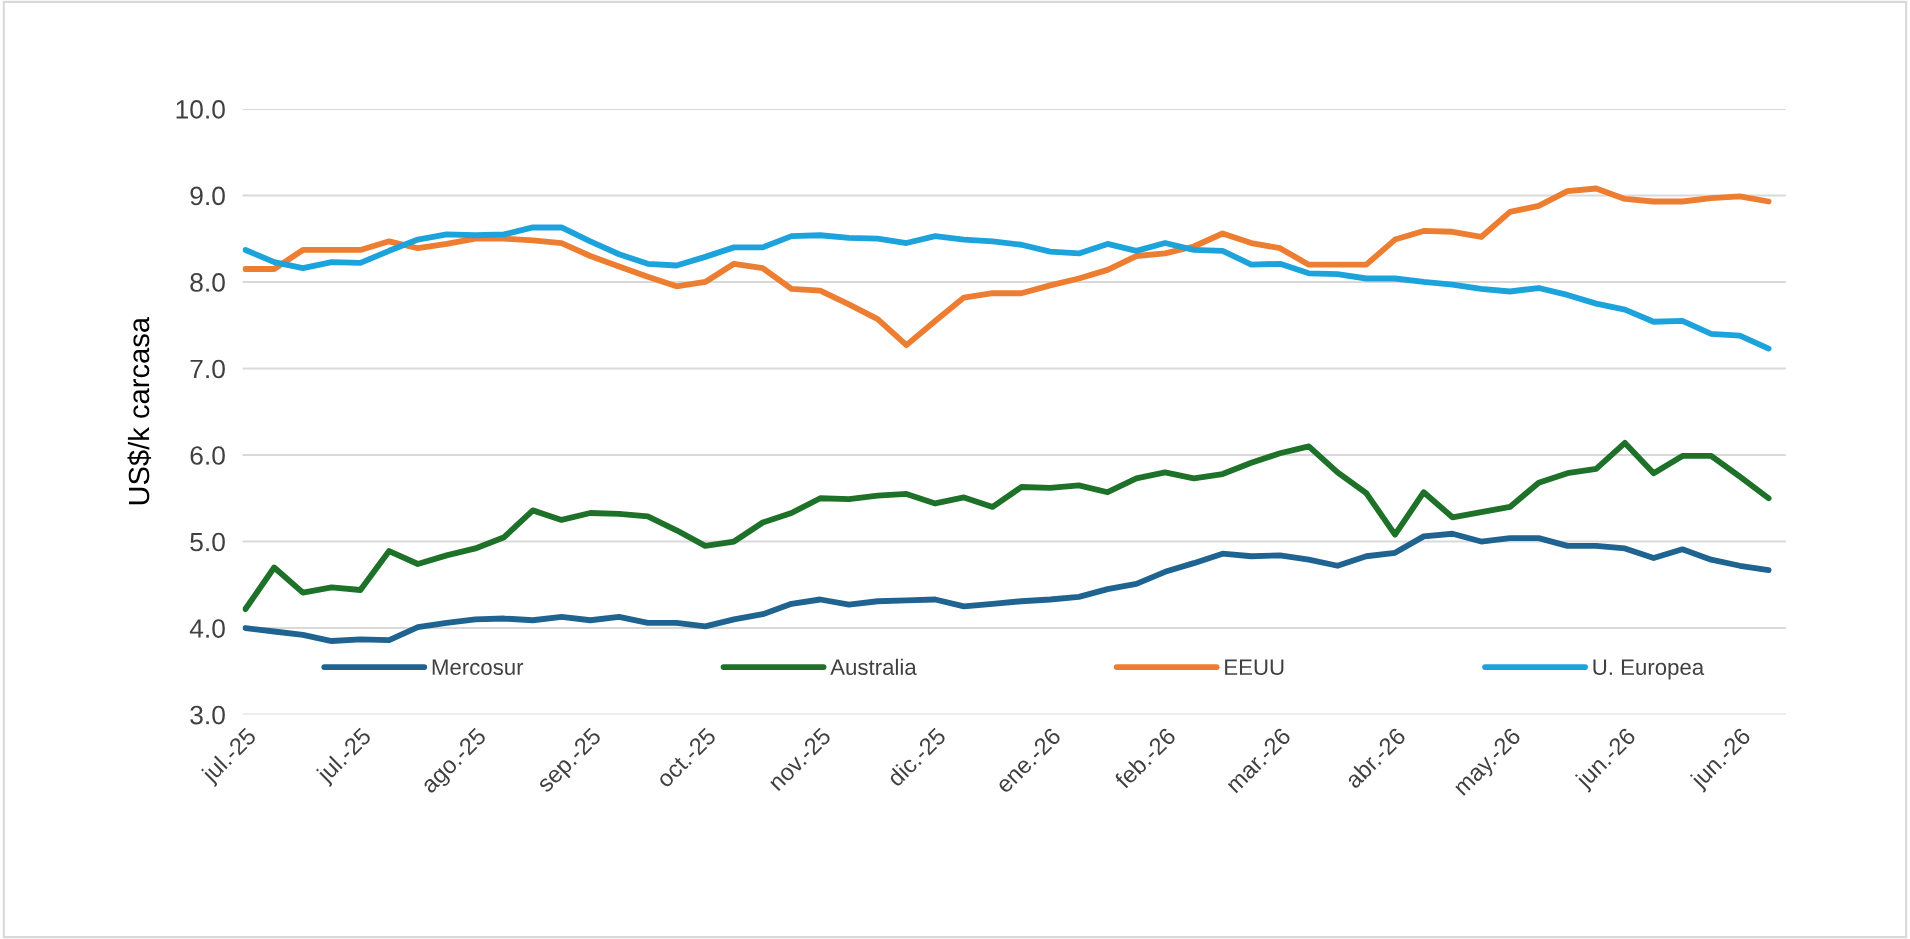 The image size is (1910, 939). Describe the element at coordinates (139, 410) in the screenshot. I see `y-axis-title: US$/k carcasa` at that location.